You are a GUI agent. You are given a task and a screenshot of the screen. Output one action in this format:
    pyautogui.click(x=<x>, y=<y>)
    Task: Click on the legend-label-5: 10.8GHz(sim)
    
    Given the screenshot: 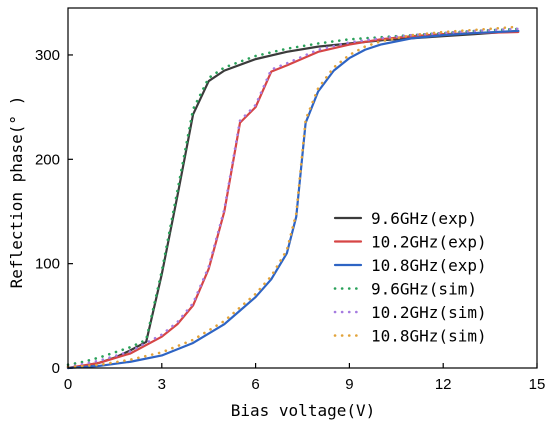 What is the action you would take?
    pyautogui.click(x=429, y=336)
    